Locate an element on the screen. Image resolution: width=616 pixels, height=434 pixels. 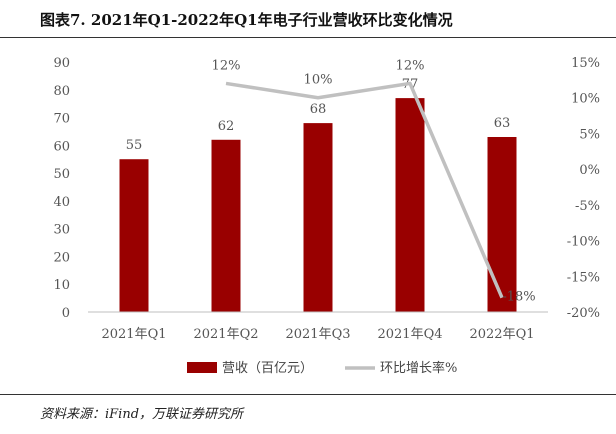
y-left-tick-label: 80 is located at coordinates (61, 91).